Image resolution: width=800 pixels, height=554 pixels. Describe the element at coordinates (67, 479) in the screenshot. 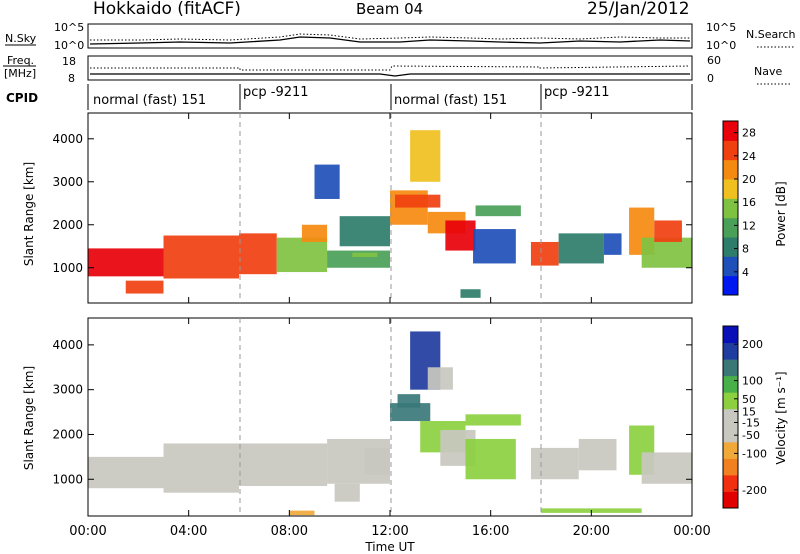

I see `velocity-y-tick-label: 1000` at that location.